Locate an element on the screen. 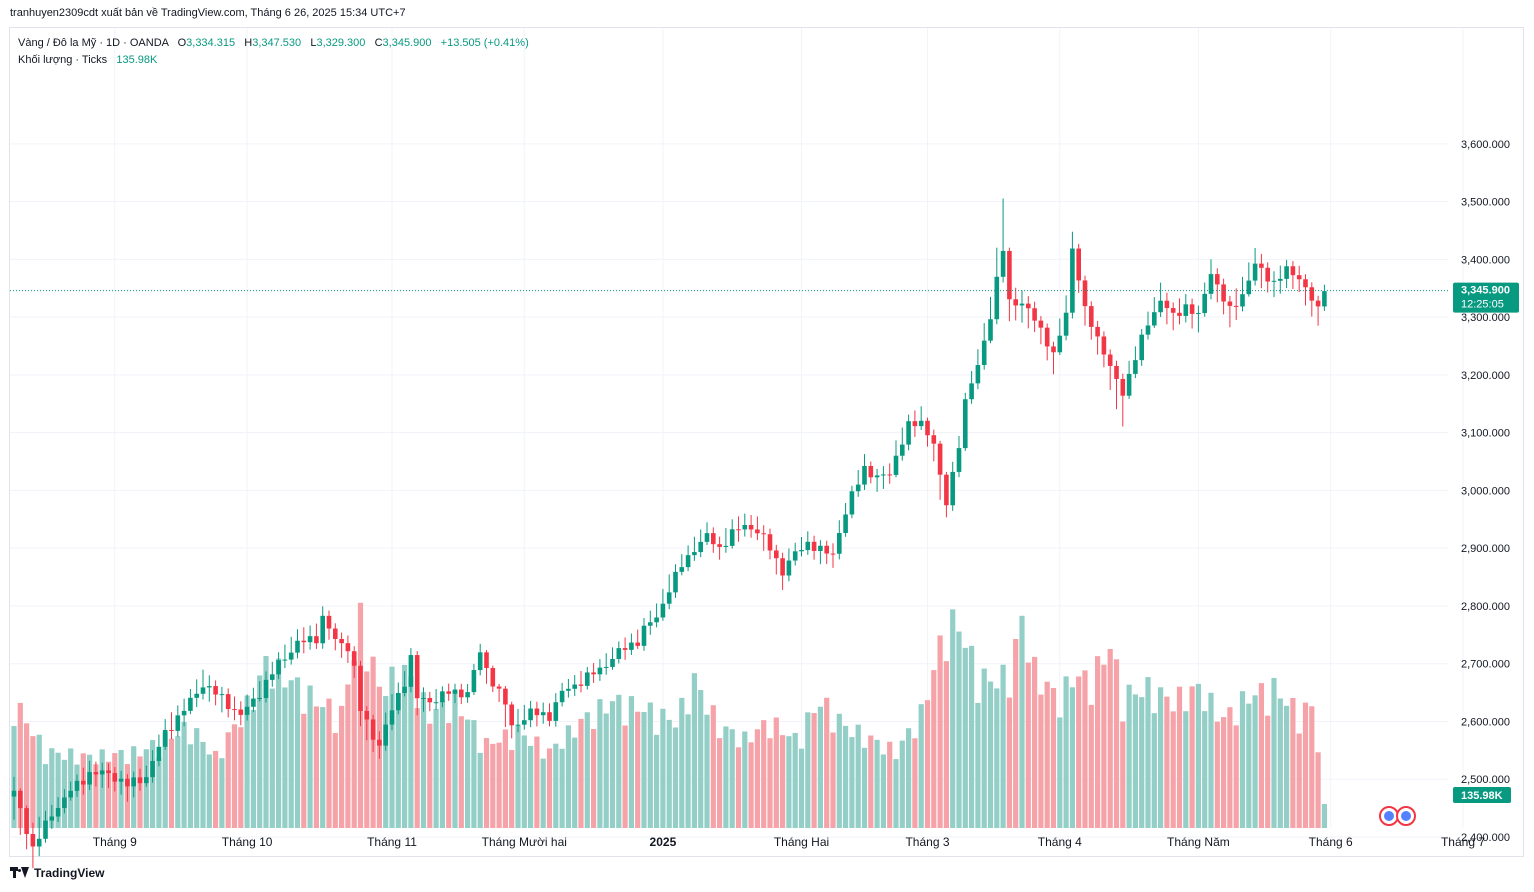 The width and height of the screenshot is (1534, 892). open-label: O is located at coordinates (182, 43).